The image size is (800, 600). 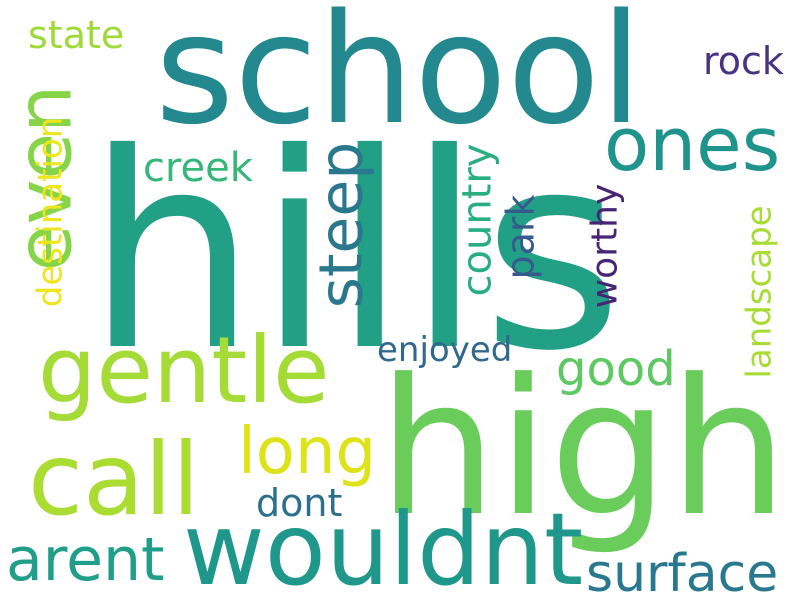 I want to click on word-steep: steep, so click(x=341, y=225).